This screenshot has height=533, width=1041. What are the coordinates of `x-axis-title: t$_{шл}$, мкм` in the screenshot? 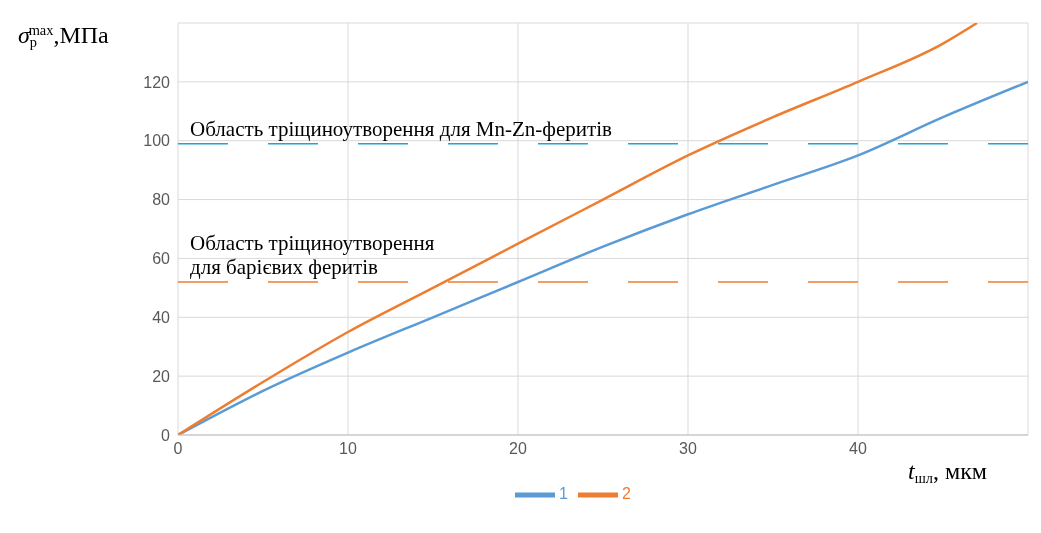 It's located at (947, 472).